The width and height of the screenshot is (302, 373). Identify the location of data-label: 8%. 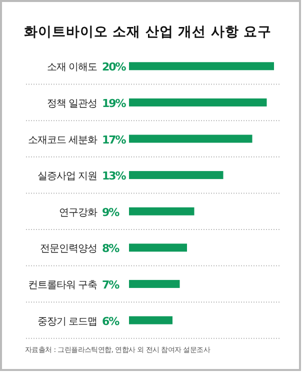
(111, 249).